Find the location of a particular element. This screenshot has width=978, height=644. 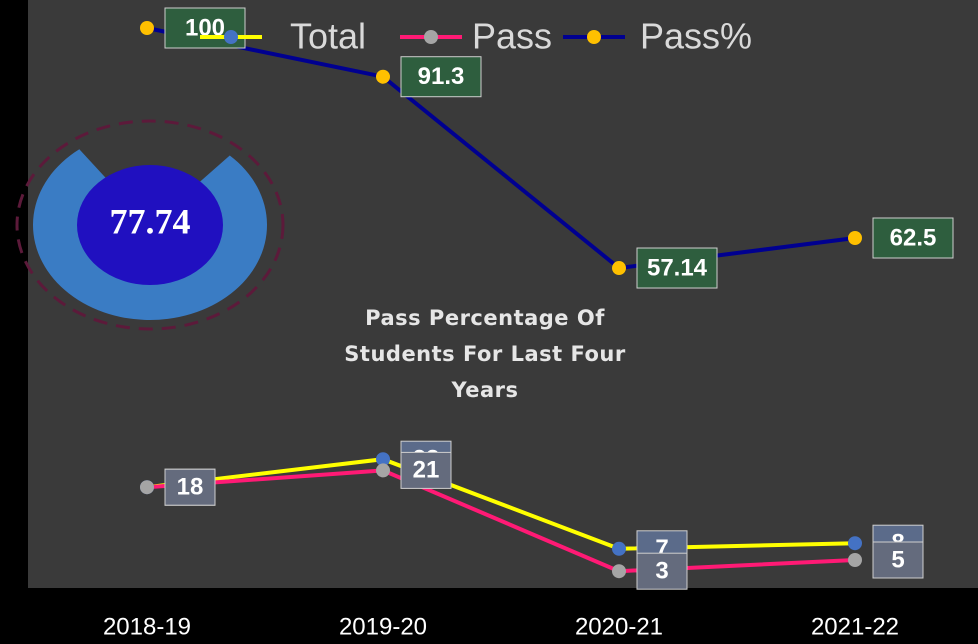

gauge-outline is located at coordinates (150, 225).